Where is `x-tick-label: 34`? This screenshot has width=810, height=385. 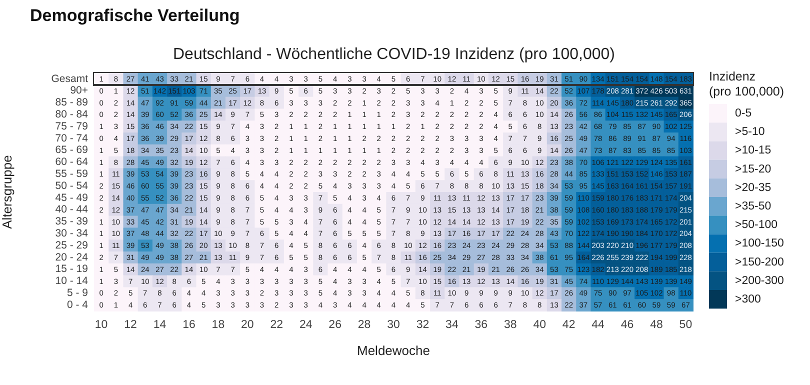 x-tick-label: 34 is located at coordinates (452, 325).